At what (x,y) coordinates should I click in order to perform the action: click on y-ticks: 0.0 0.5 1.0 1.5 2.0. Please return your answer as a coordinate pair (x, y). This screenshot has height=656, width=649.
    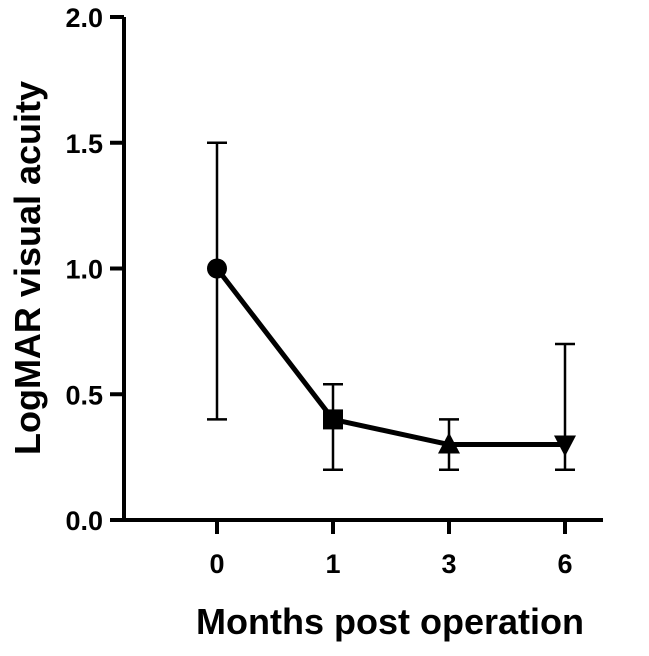
    Looking at the image, I should click on (94, 269).